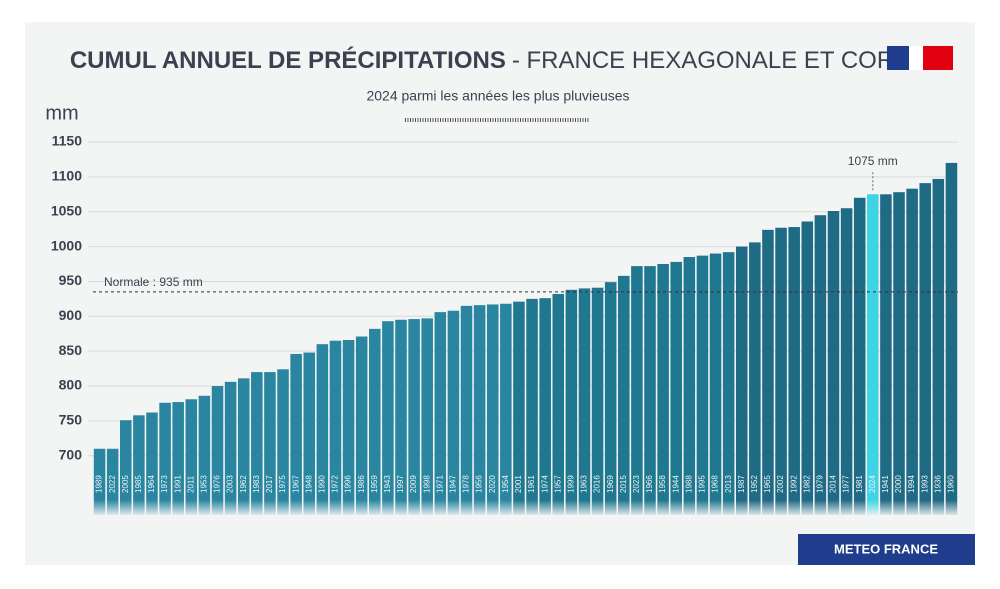  What do you see at coordinates (846, 484) in the screenshot?
I see `x-tick-label: 1977` at bounding box center [846, 484].